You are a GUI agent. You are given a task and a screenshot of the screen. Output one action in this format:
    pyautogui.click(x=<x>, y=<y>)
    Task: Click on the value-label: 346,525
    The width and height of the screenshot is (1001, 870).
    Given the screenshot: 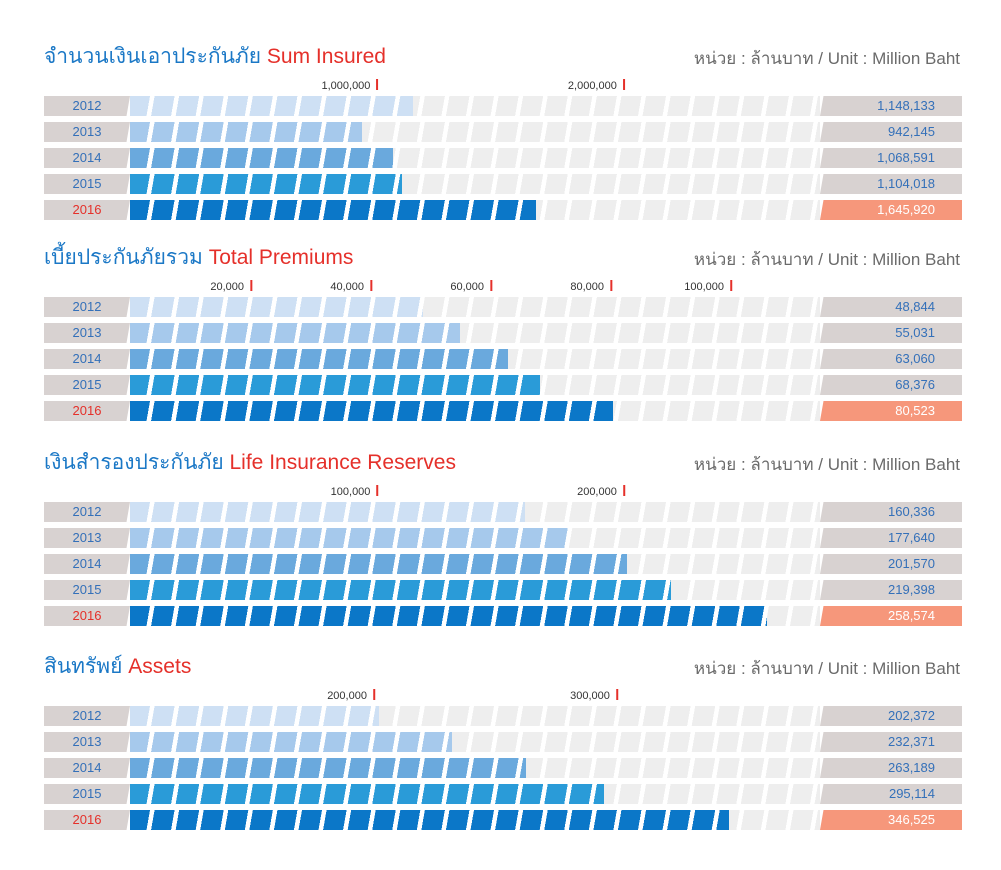 What is the action you would take?
    pyautogui.click(x=891, y=820)
    